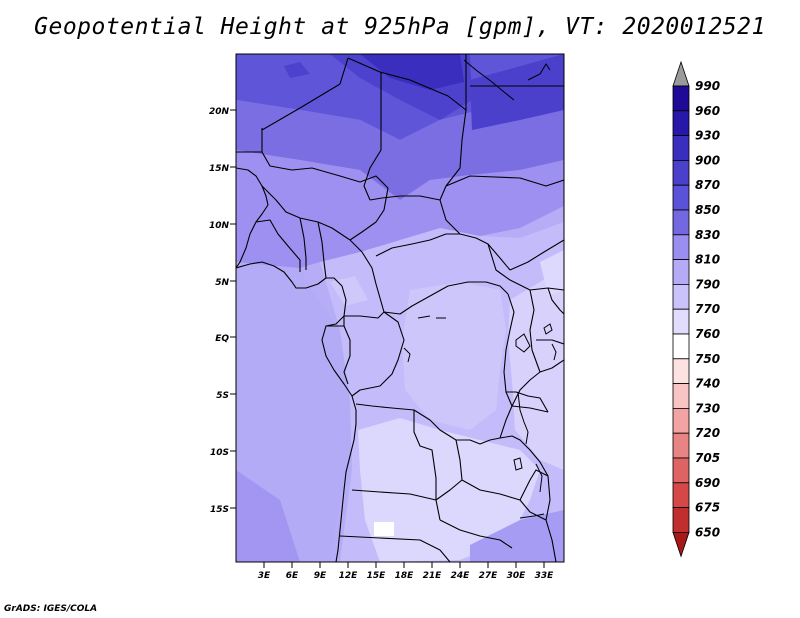 The height and width of the screenshot is (618, 800). I want to click on lat-label-5s: 5S, so click(222, 396).